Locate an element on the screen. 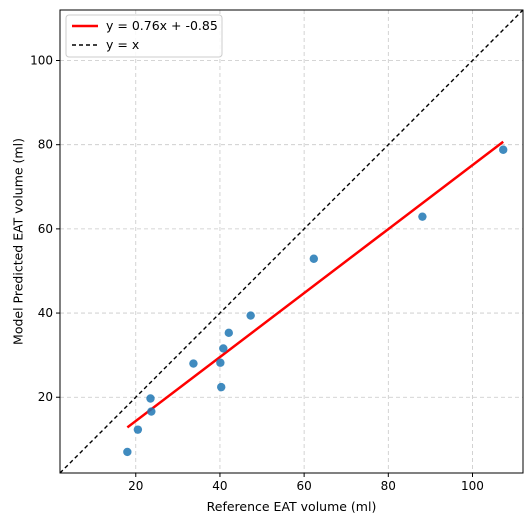 The image size is (532, 521). y-tick-label: 60 is located at coordinates (45, 229).